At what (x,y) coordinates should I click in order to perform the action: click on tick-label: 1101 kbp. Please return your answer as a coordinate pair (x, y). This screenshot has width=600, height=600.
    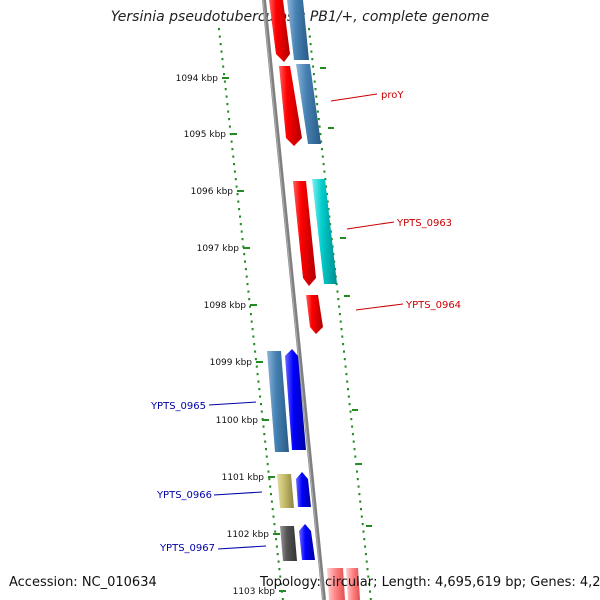
    Looking at the image, I should click on (243, 478).